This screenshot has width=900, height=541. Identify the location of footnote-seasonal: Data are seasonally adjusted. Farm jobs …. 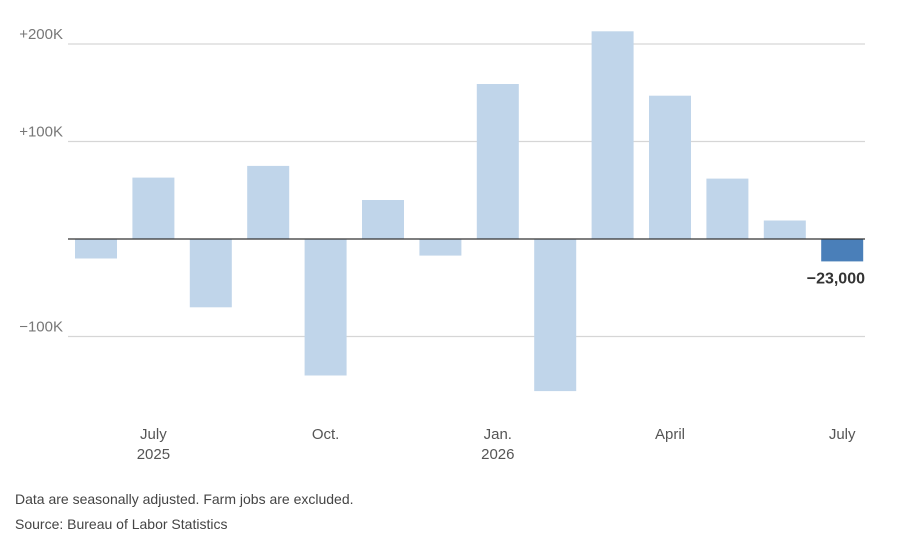
(184, 499).